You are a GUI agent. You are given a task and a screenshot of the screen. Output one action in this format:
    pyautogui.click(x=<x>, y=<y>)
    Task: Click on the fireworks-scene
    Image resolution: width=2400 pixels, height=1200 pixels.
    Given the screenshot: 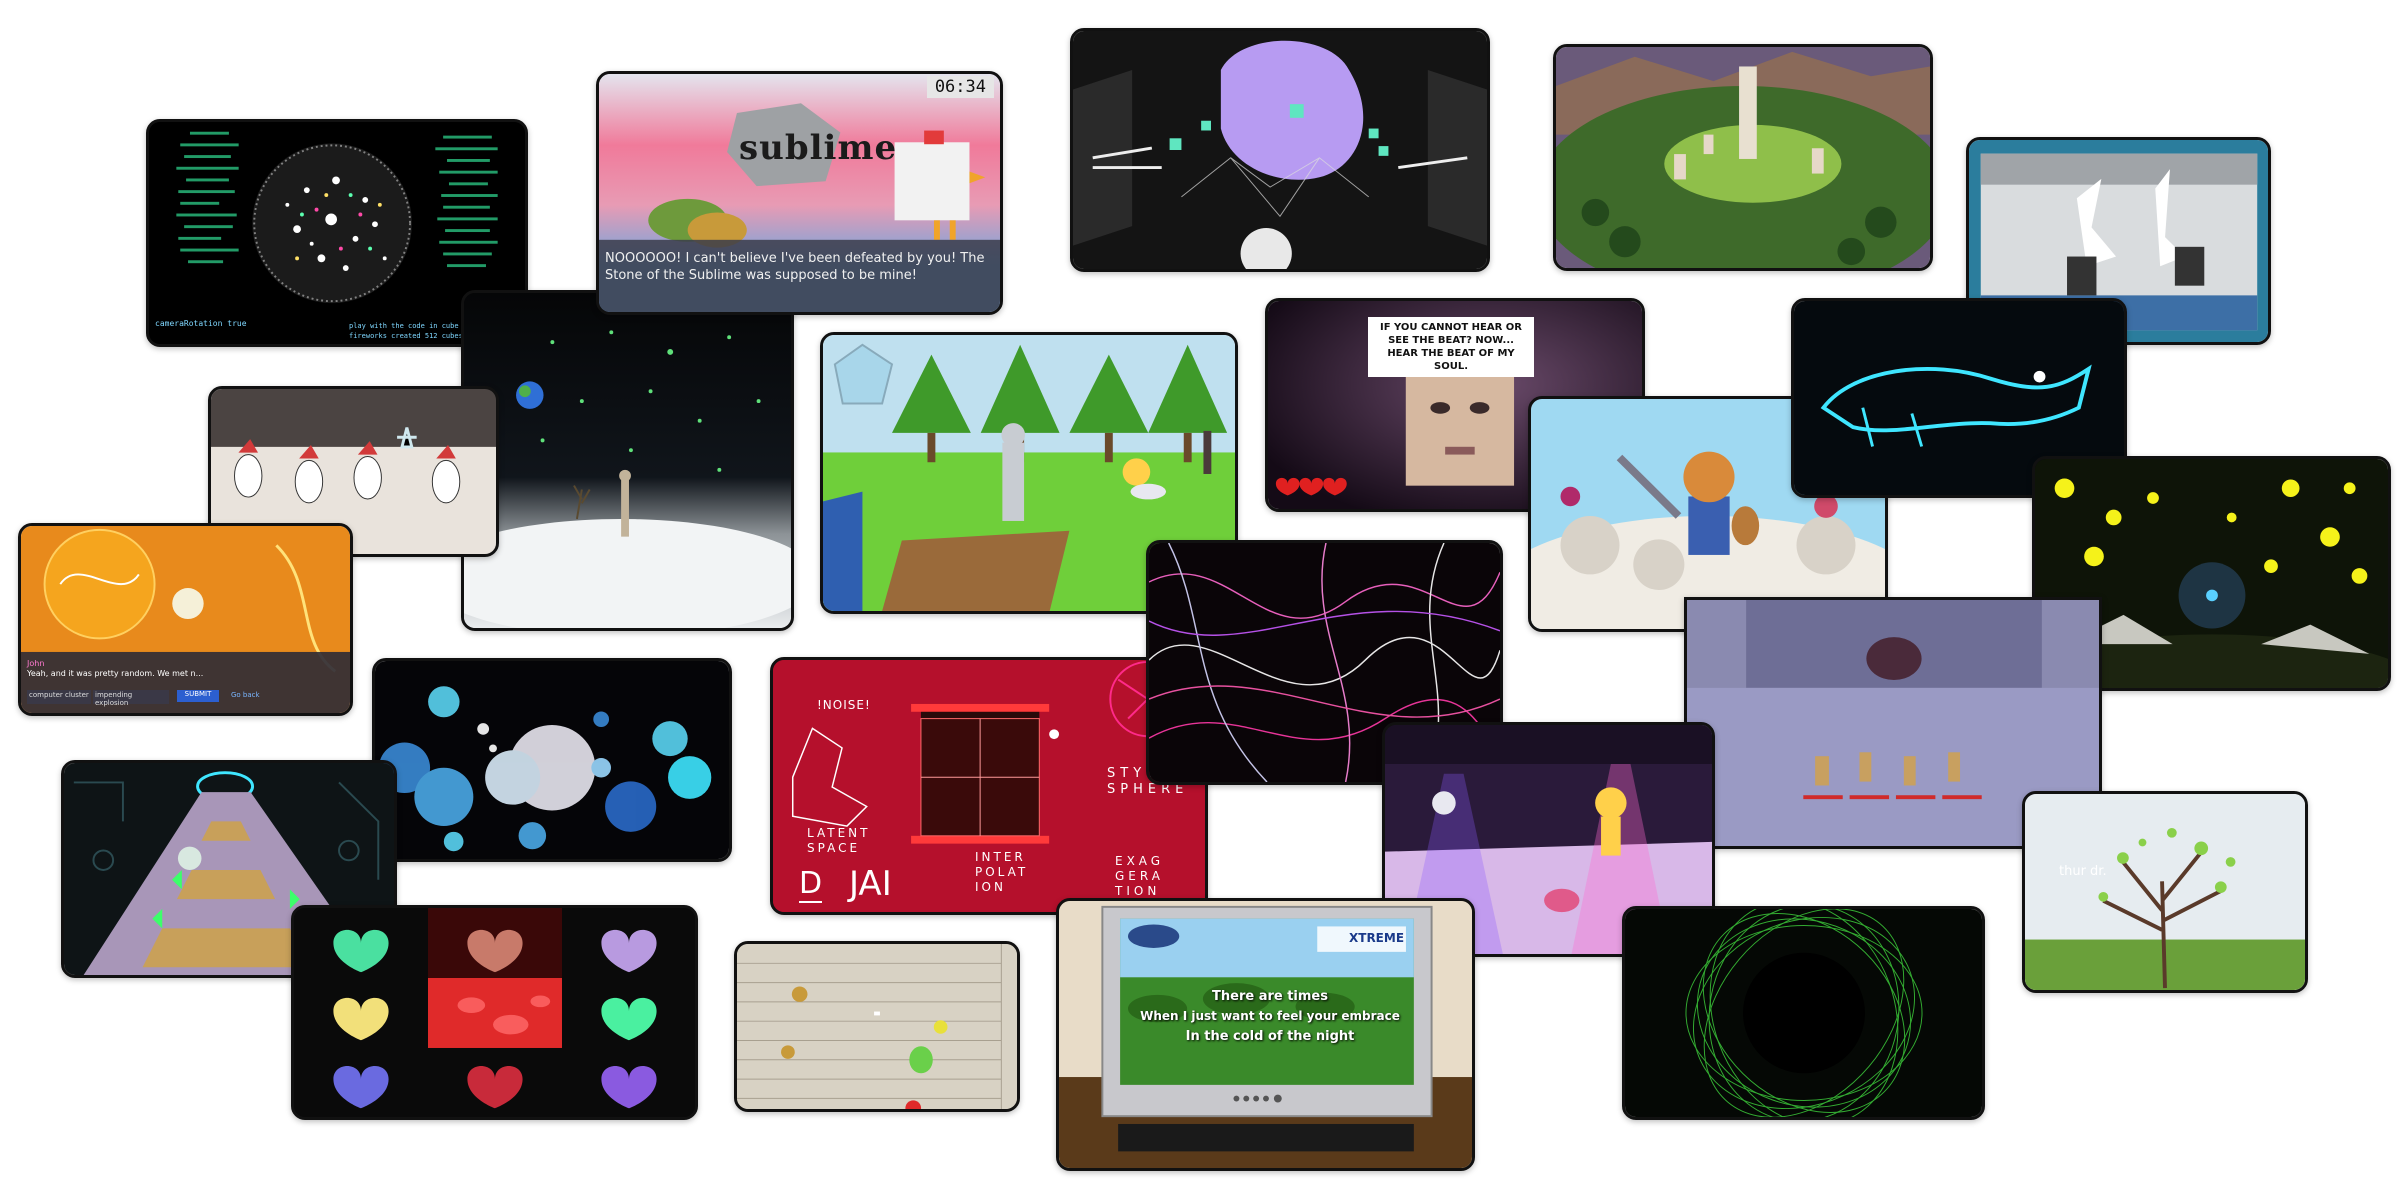 What is the action you would take?
    pyautogui.click(x=337, y=233)
    